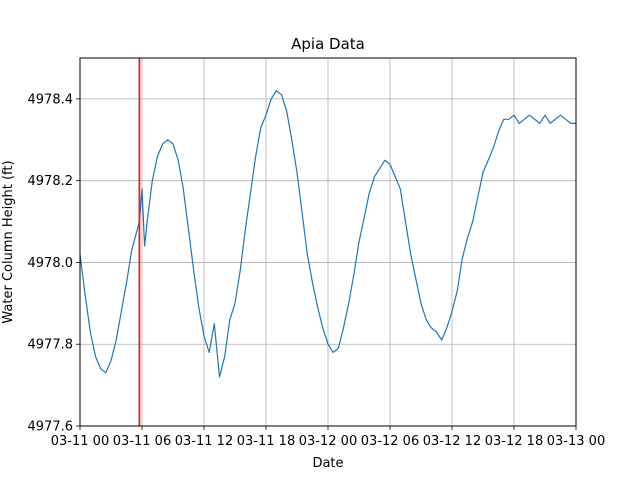 Image resolution: width=640 pixels, height=480 pixels. What do you see at coordinates (327, 463) in the screenshot?
I see `x-axis-label: Date` at bounding box center [327, 463].